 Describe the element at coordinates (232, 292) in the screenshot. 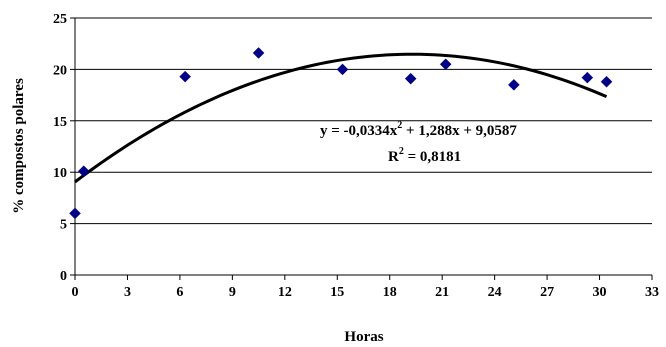

I see `x-tick-label-9: 9` at that location.